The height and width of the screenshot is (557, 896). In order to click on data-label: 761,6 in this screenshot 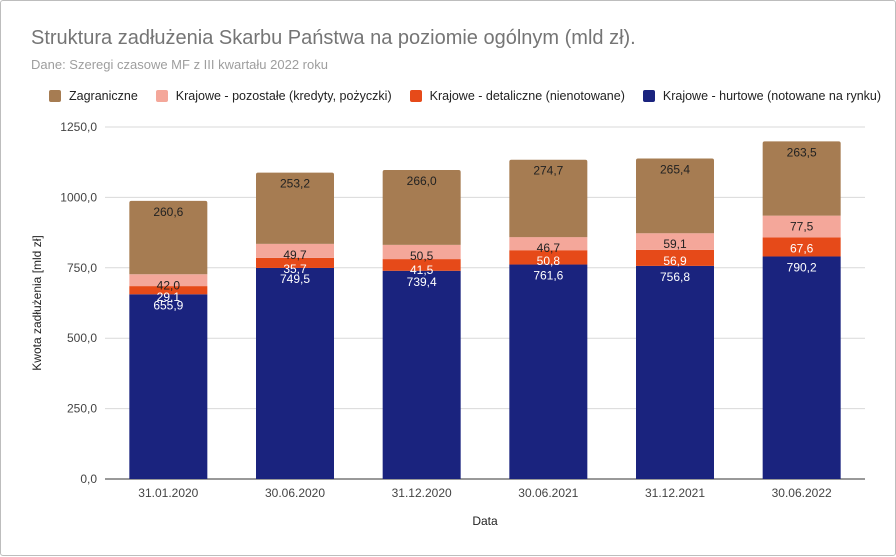, I will do `click(548, 276)`.